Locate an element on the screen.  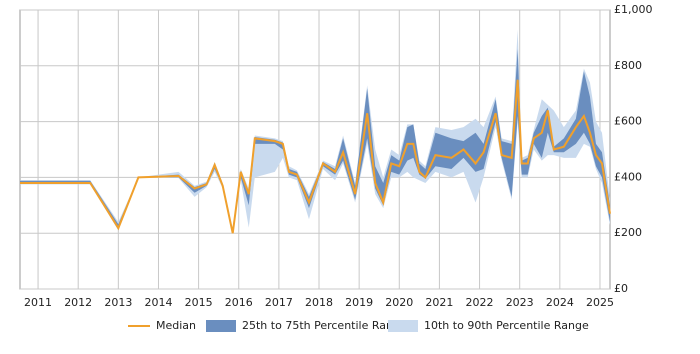
x-tick-label: 2022 is located at coordinates (480, 302).